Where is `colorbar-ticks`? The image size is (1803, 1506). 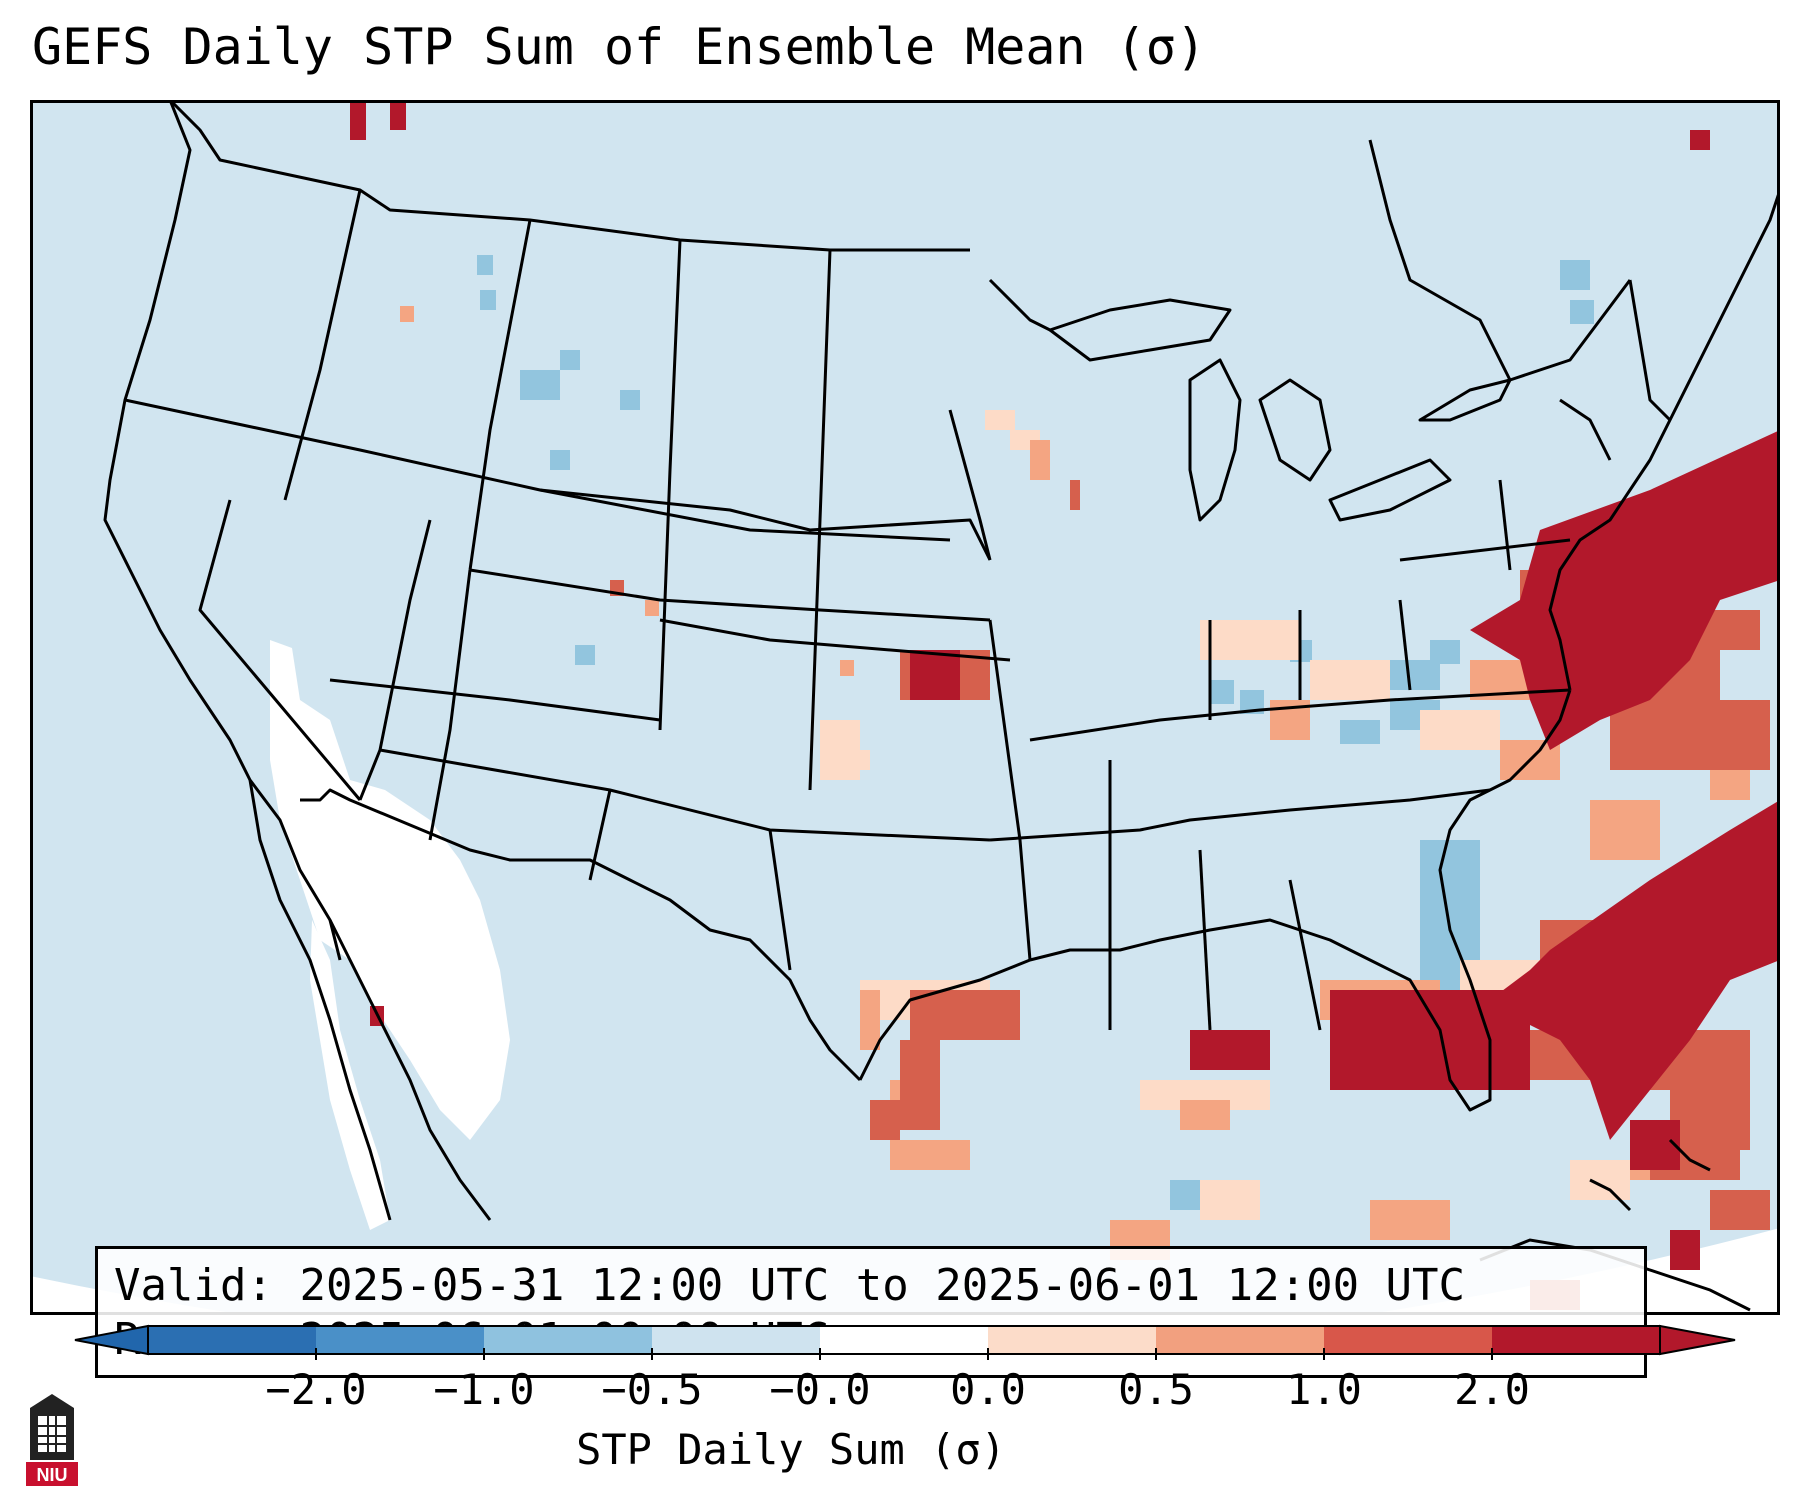 colorbar-ticks is located at coordinates (904, 1354).